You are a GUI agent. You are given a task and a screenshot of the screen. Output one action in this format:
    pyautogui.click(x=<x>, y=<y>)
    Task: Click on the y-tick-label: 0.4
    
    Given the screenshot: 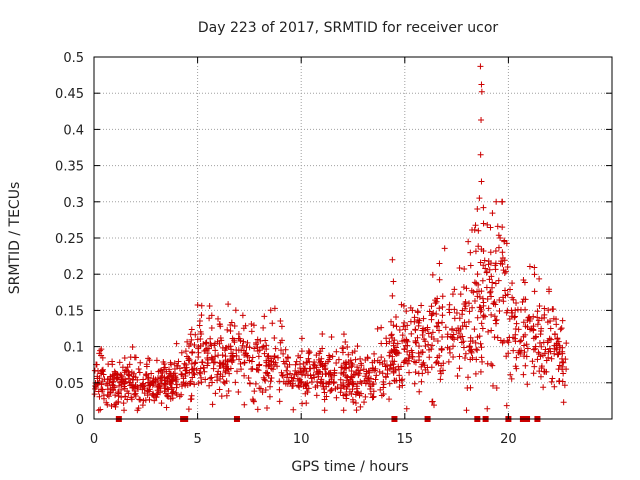 What is the action you would take?
    pyautogui.click(x=73, y=130)
    